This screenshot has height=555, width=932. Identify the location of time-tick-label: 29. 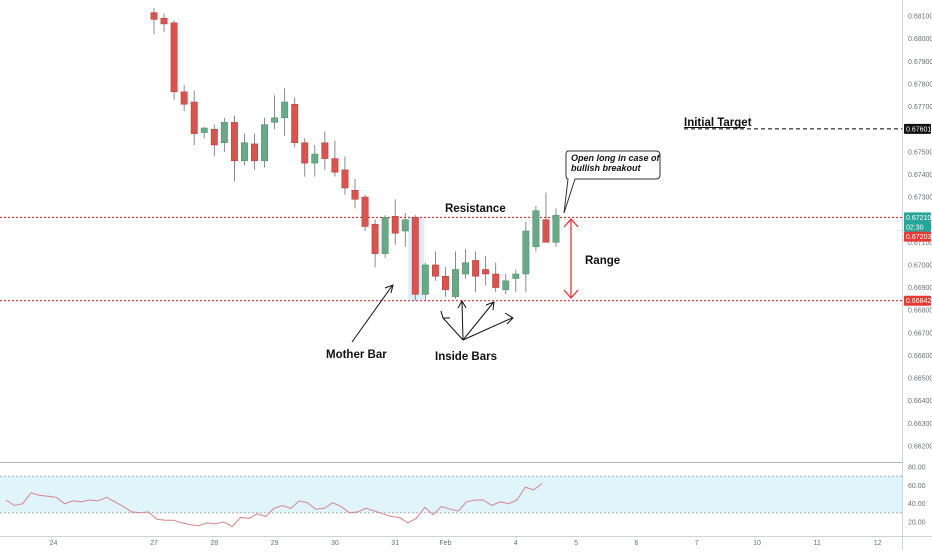
(275, 543).